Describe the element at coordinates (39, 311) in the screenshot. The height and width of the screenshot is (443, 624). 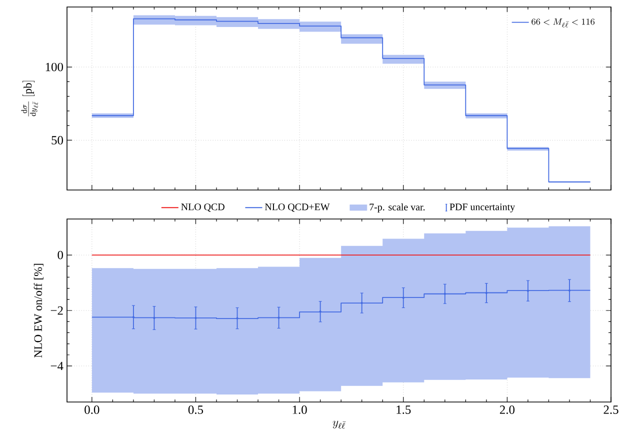
I see `y-axis-title: NLO EW on/off [%]` at that location.